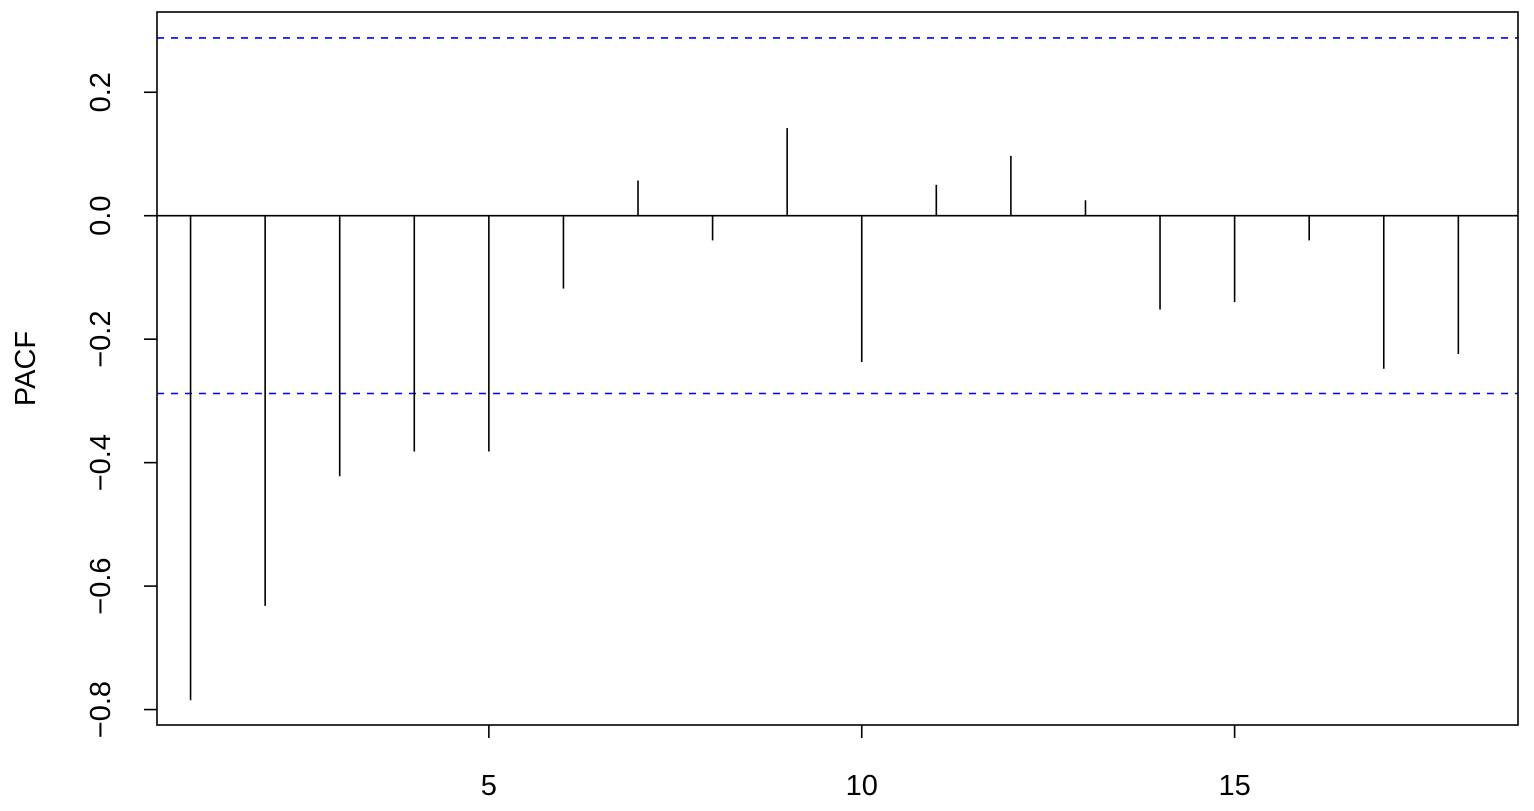  Describe the element at coordinates (101, 339) in the screenshot. I see `y-tick-label: −0.2` at that location.